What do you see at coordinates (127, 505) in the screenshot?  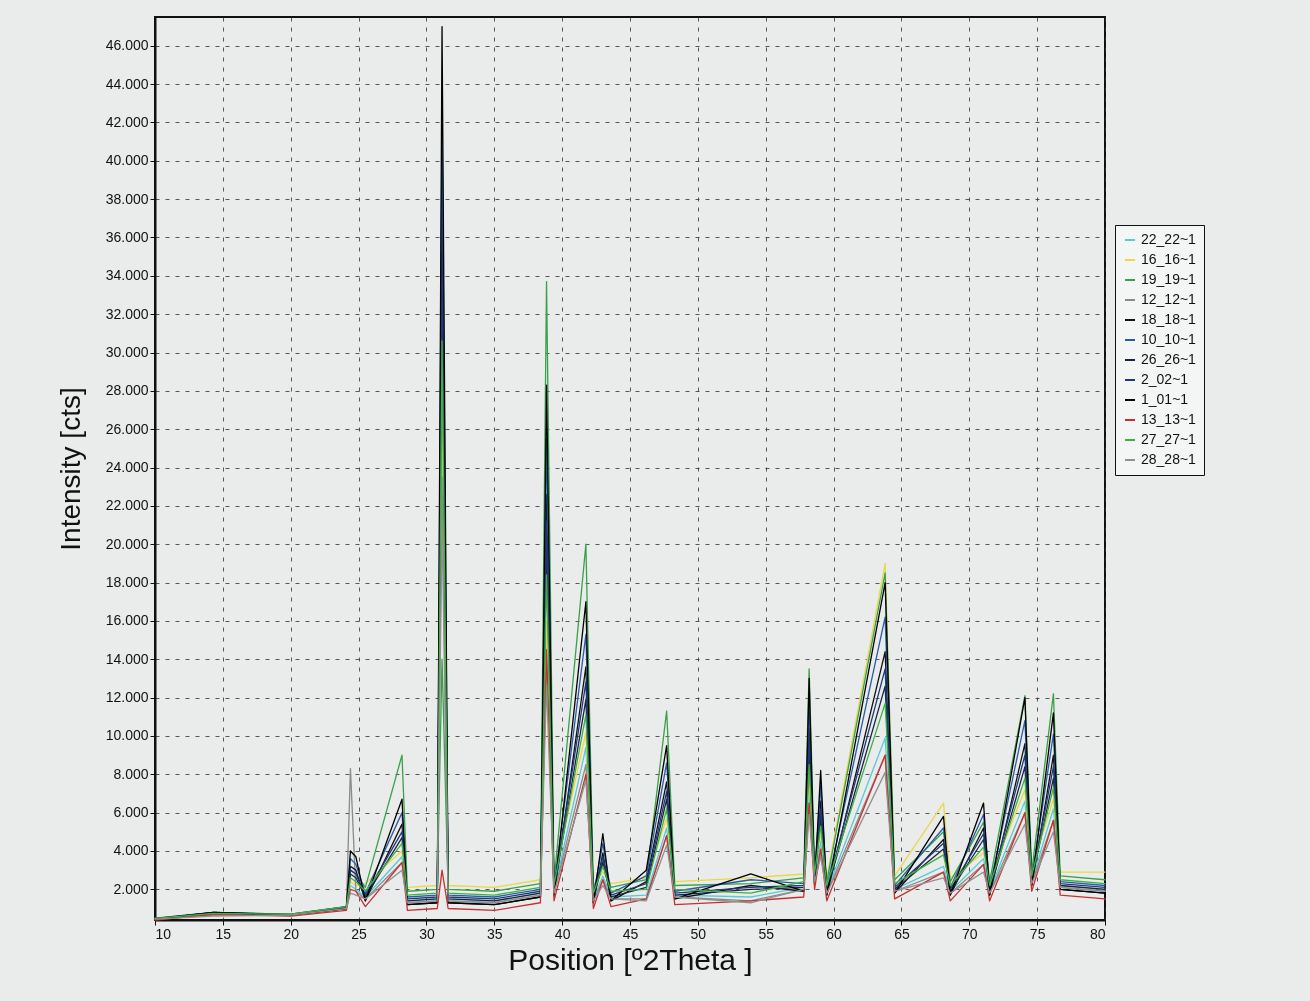 I see `y-tick-label: 22.000` at bounding box center [127, 505].